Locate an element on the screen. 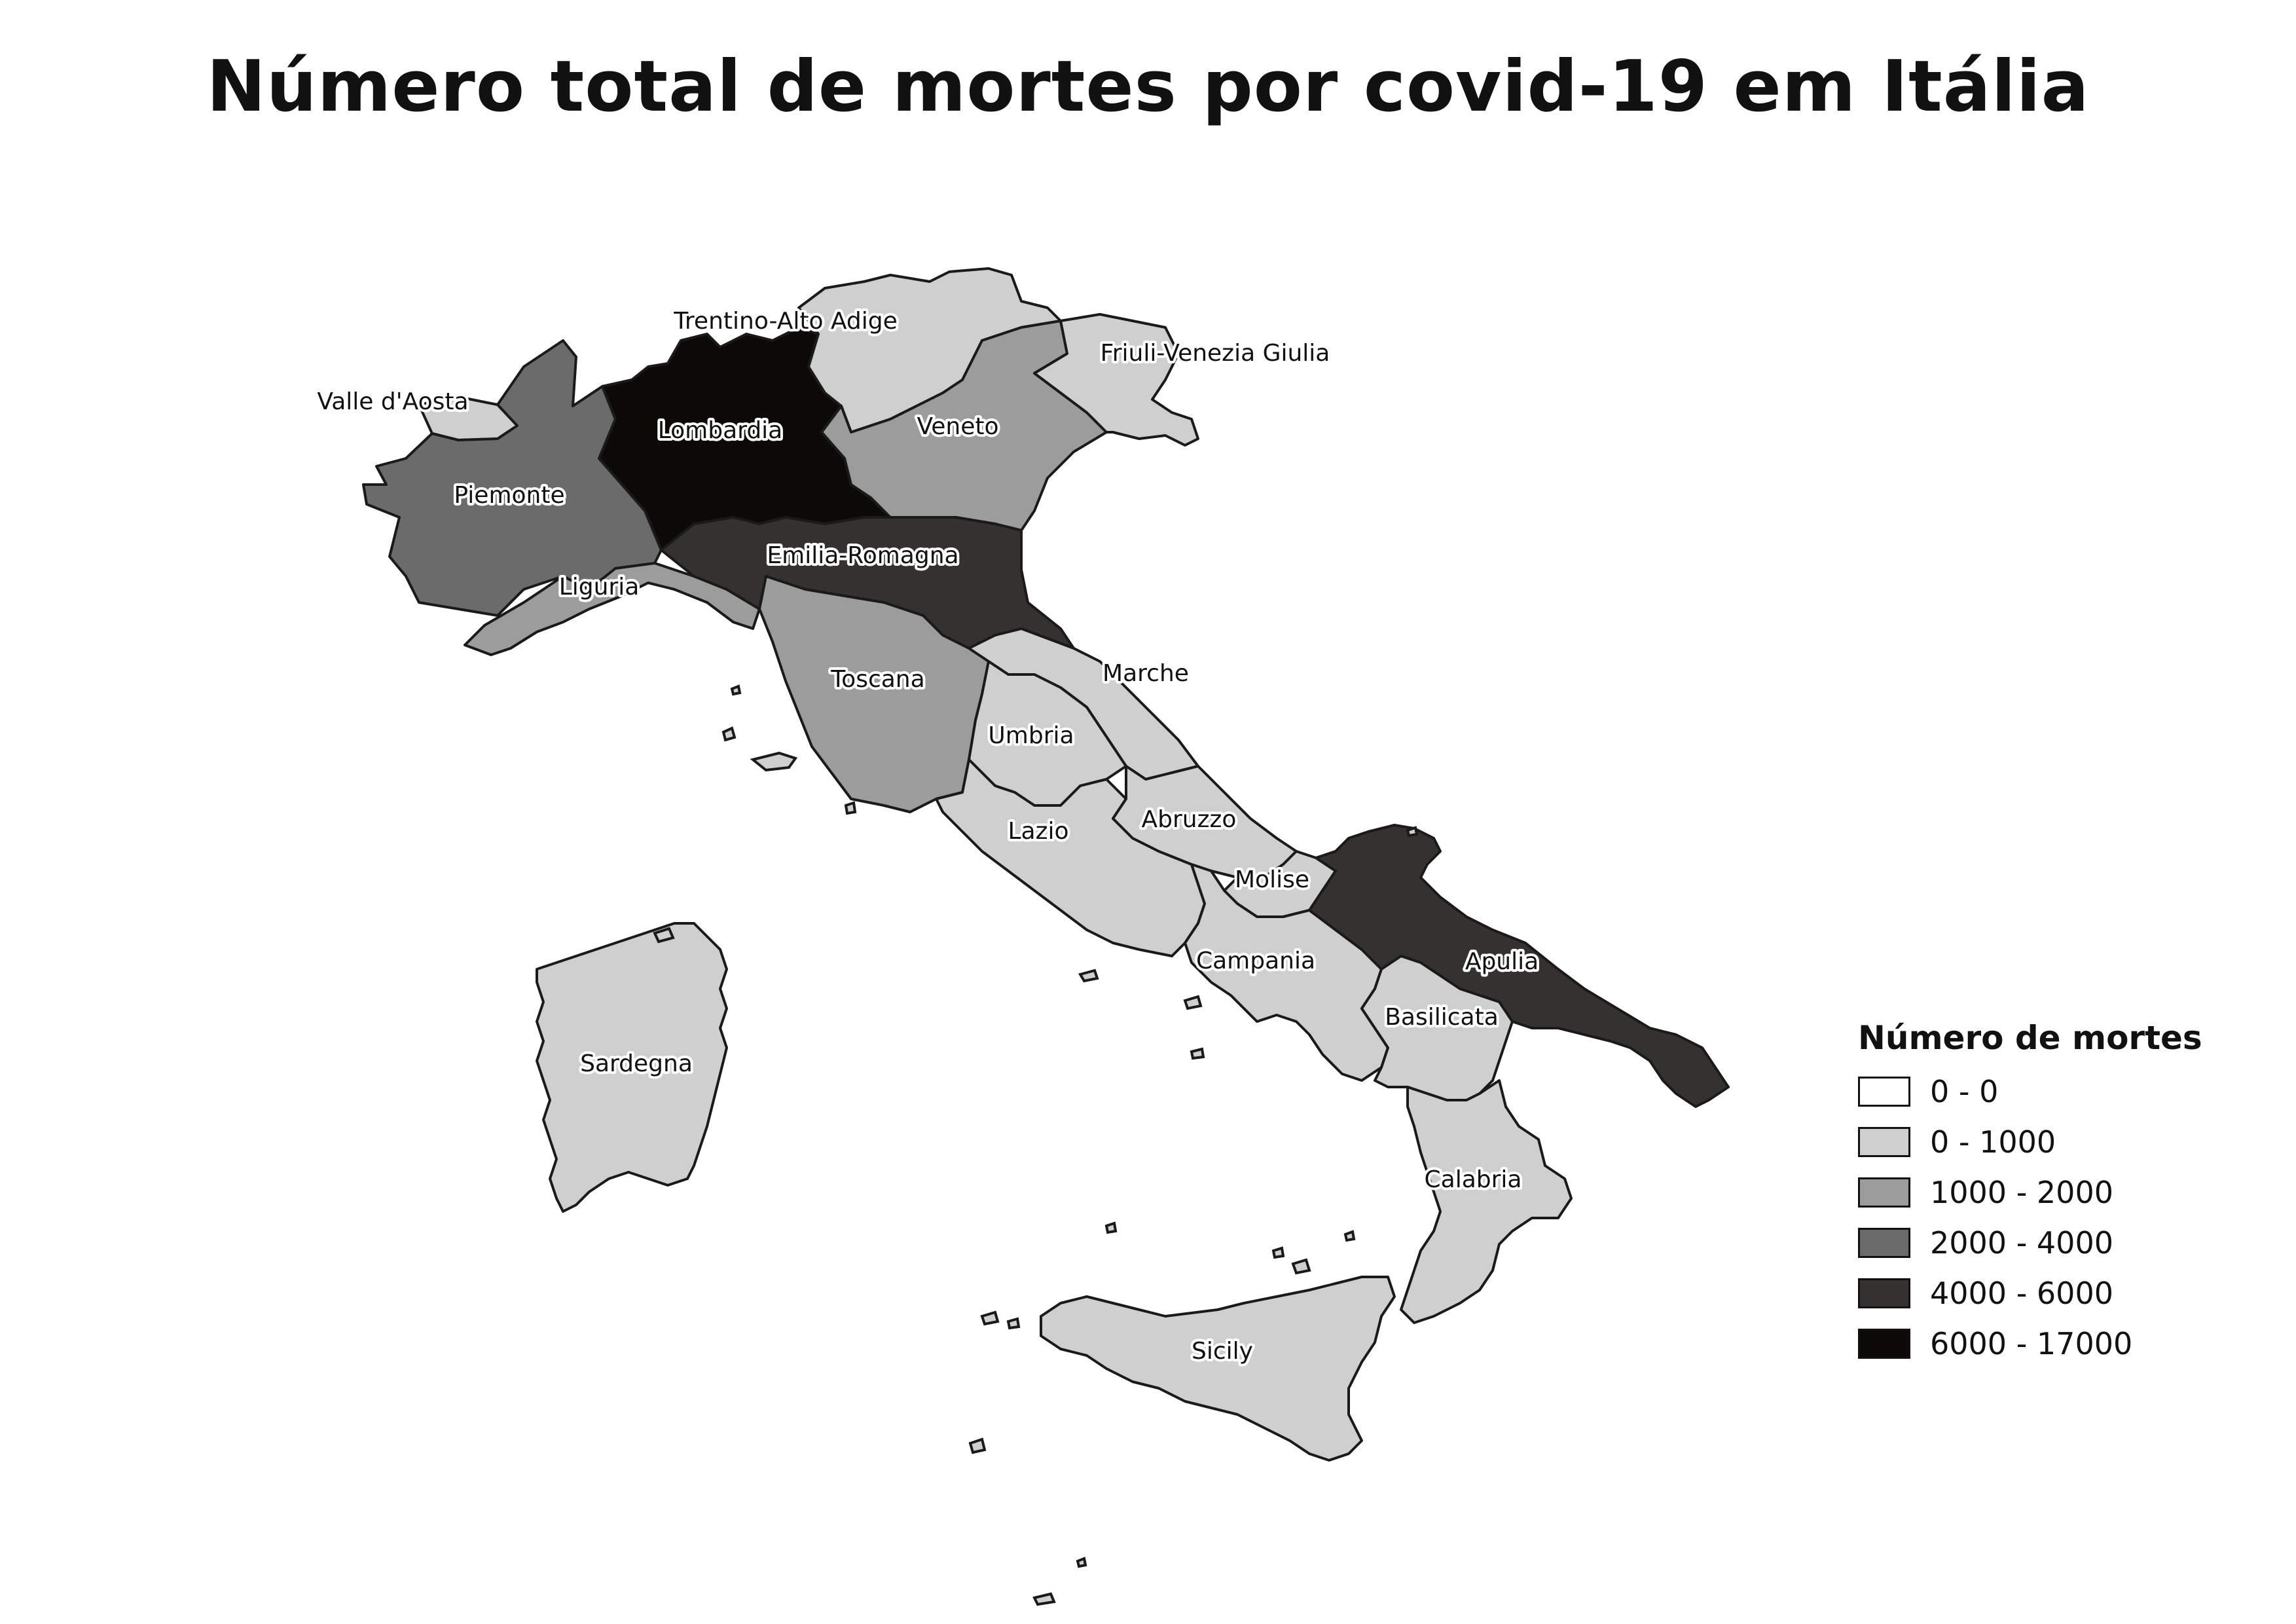 This screenshot has width=2296, height=1624. legend-item: 2000 - 4000 is located at coordinates (2030, 1242).